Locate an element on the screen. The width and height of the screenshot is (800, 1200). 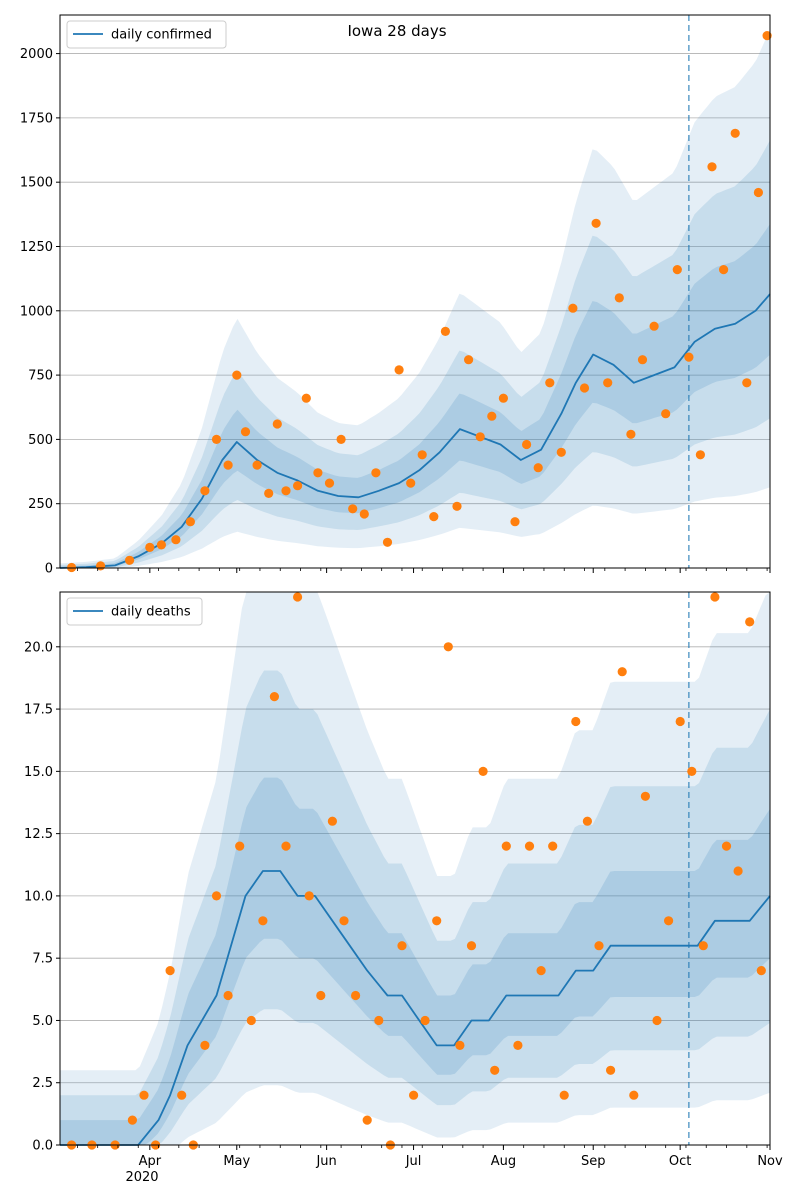
deaths-y-tick-label: 7.5 is located at coordinates (42, 959).